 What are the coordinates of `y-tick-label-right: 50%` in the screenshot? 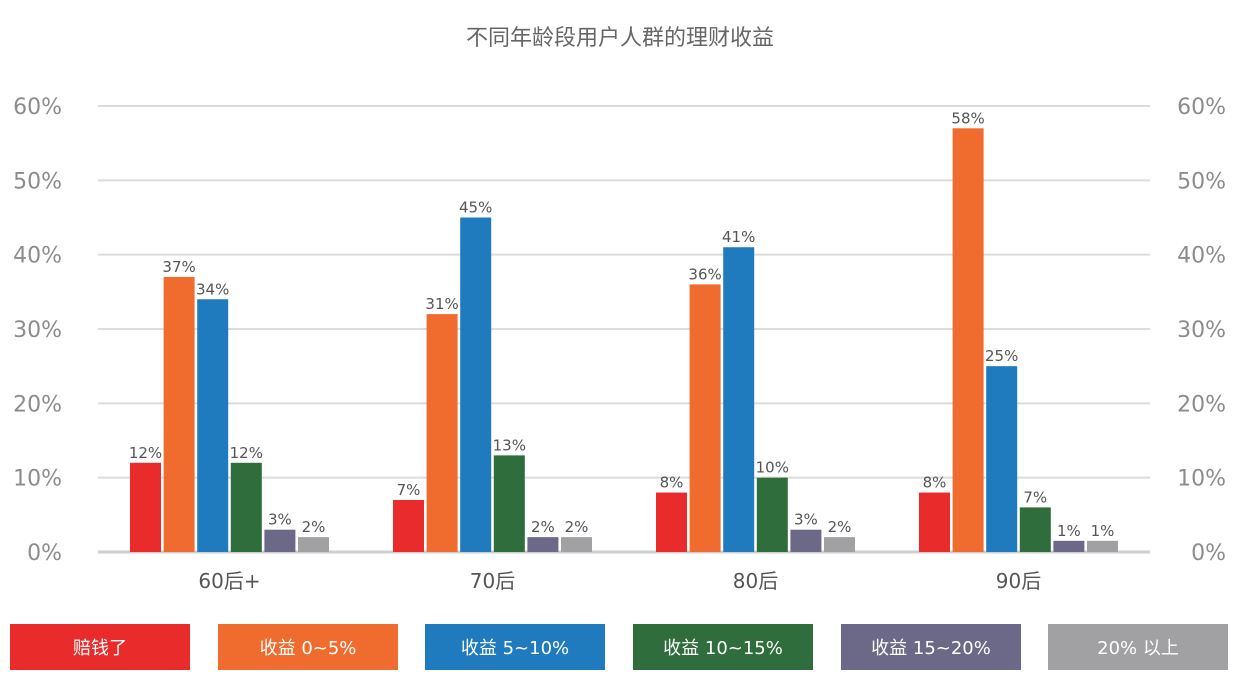 It's located at (1201, 181).